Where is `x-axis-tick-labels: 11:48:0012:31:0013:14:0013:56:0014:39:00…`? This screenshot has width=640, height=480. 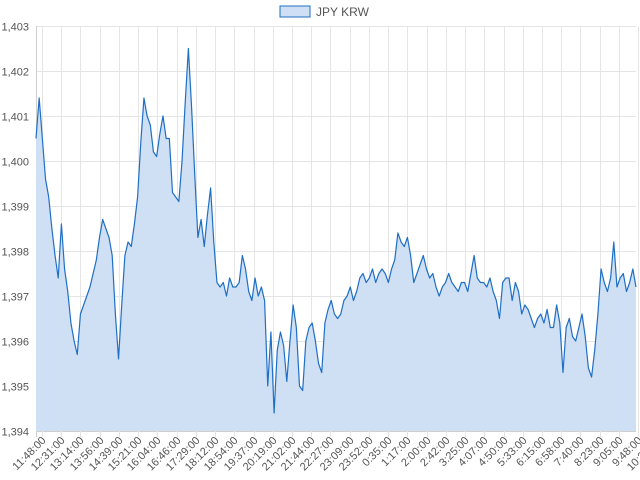 x-axis-tick-labels: 11:48:0012:31:0013:14:0013:56:0014:39:00… is located at coordinates (325, 454).